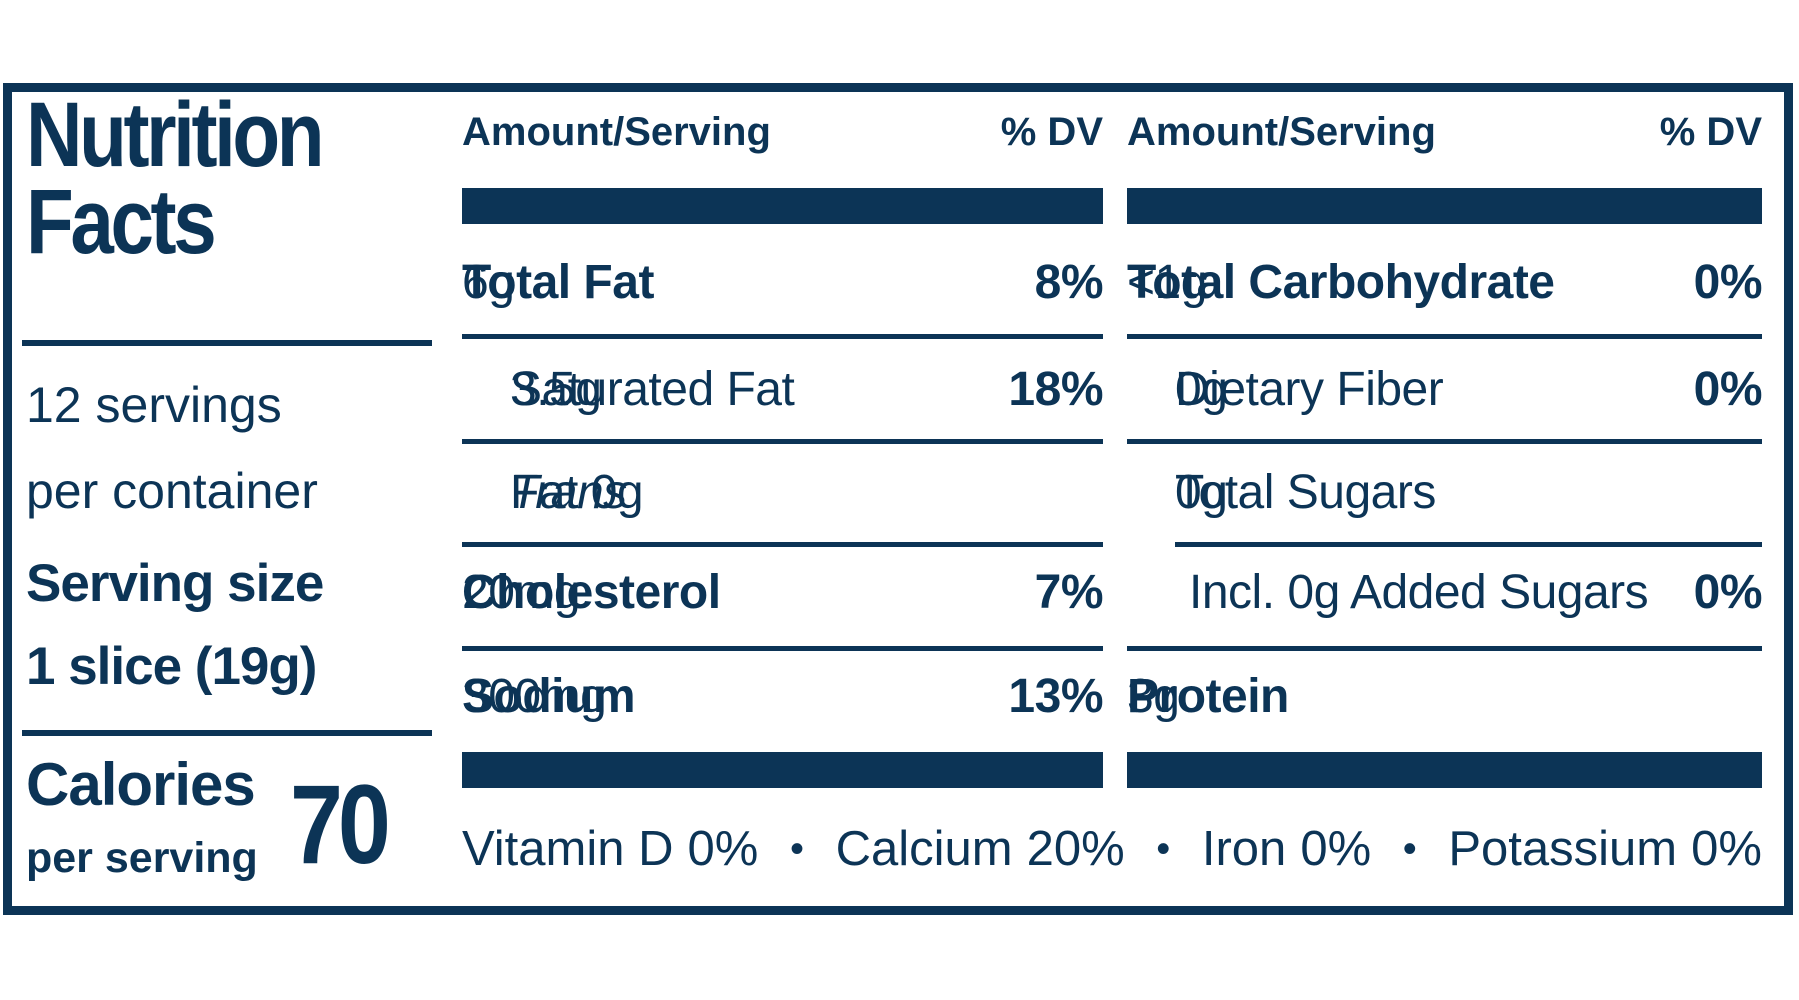  What do you see at coordinates (652, 389) in the screenshot?
I see `nutrient-name: Saturated Fat` at bounding box center [652, 389].